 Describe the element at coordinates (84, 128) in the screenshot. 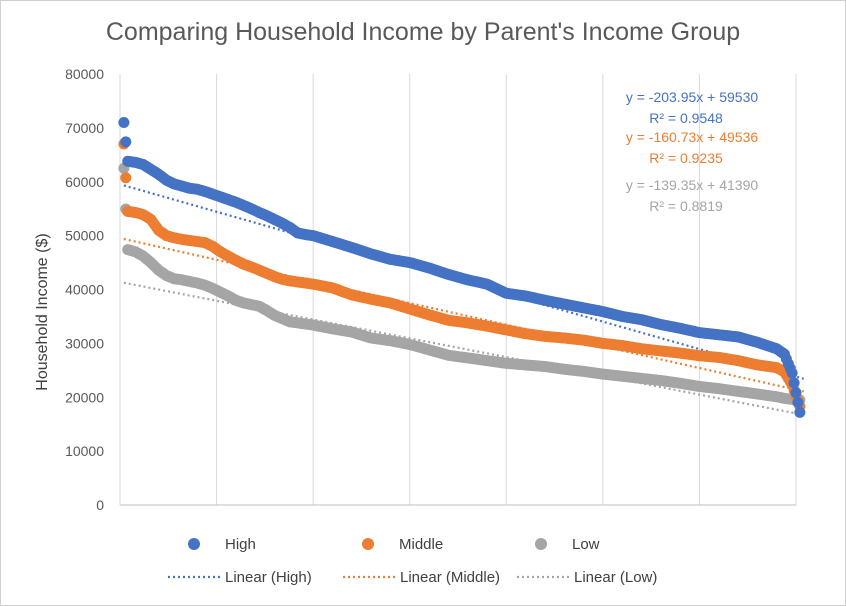

I see `y-tick-label: 70000` at that location.